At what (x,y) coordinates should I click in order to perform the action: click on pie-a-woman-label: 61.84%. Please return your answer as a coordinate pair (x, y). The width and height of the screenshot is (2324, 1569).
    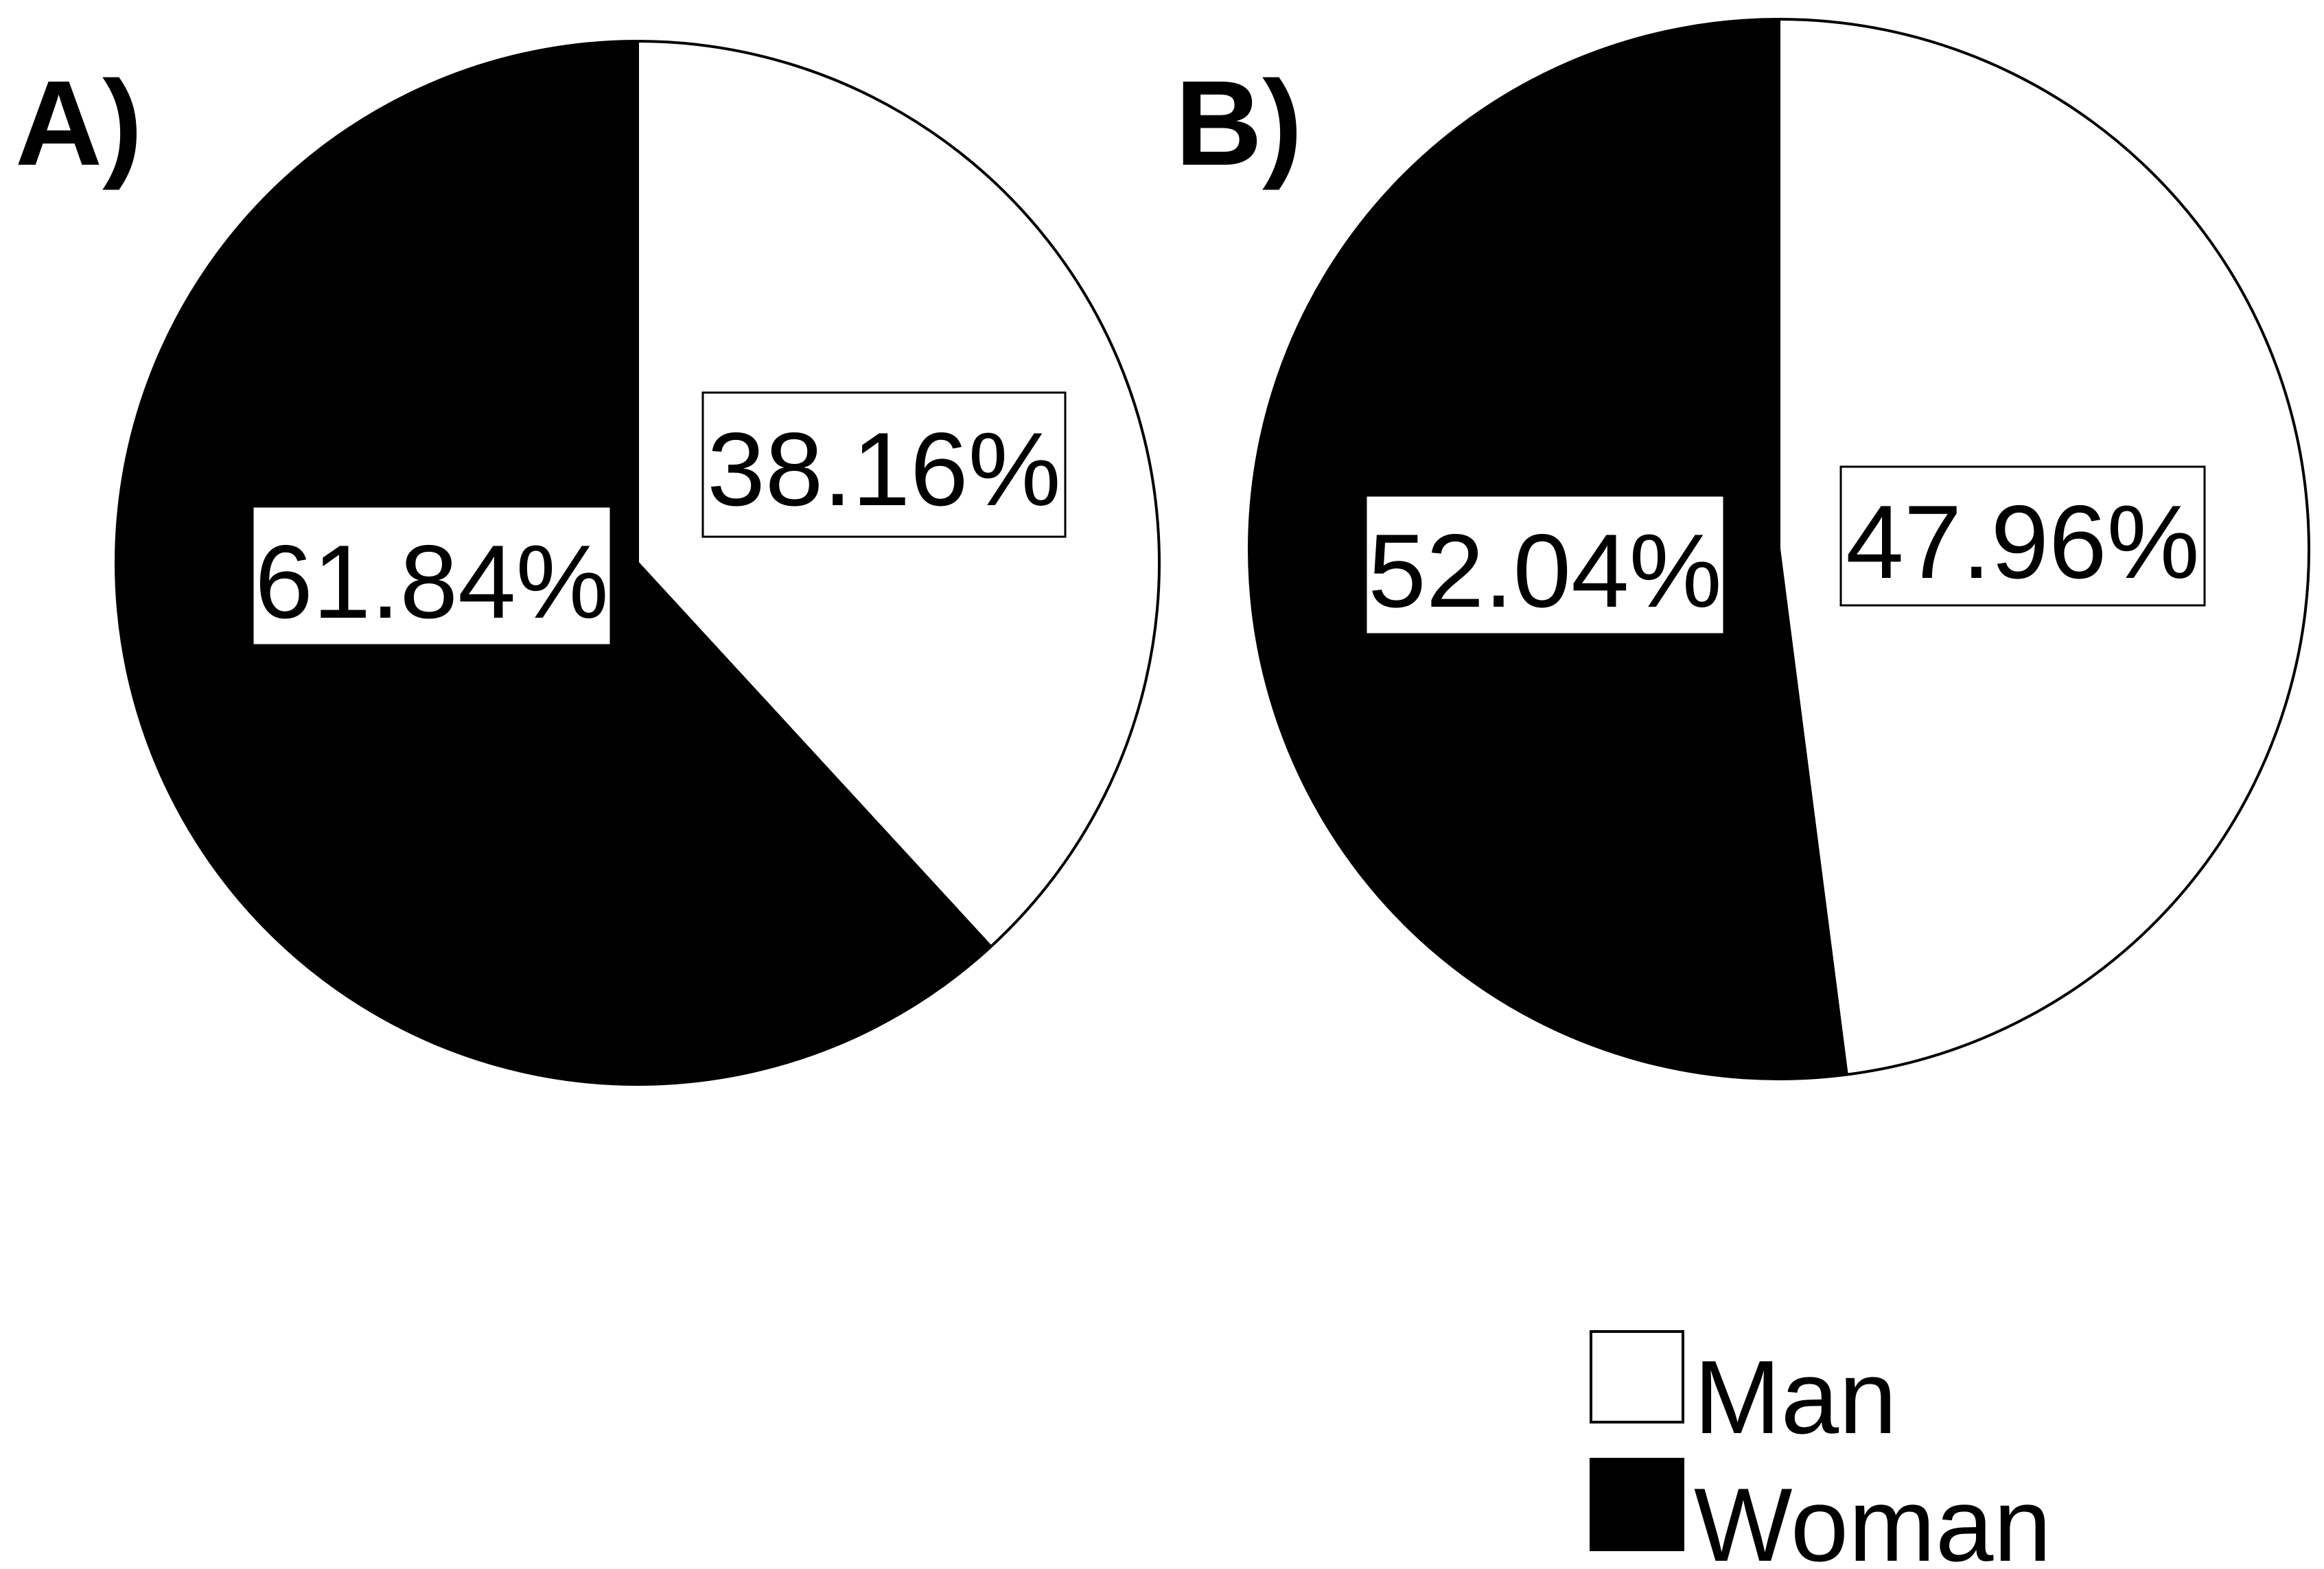
    Looking at the image, I should click on (431, 576).